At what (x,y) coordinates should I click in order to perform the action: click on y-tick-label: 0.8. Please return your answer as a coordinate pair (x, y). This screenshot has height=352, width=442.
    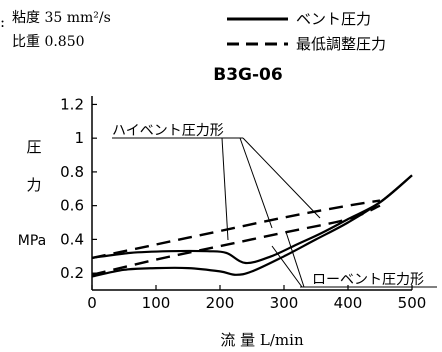
    Looking at the image, I should click on (72, 172).